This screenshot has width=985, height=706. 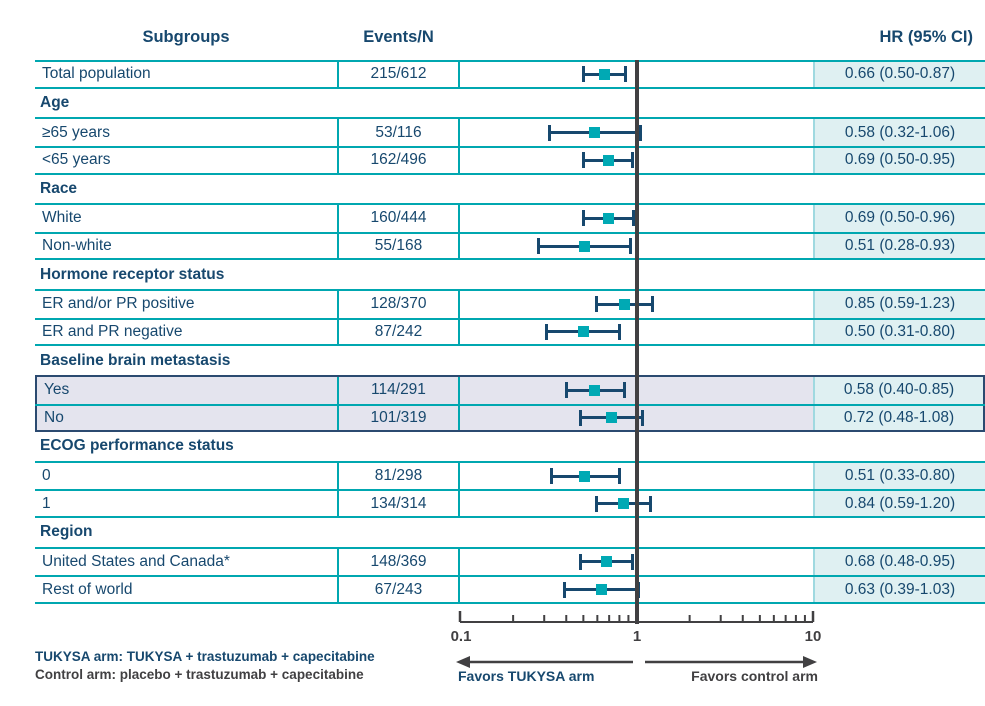 I want to click on axis-tick-label-0.1: 0.1, so click(x=461, y=636).